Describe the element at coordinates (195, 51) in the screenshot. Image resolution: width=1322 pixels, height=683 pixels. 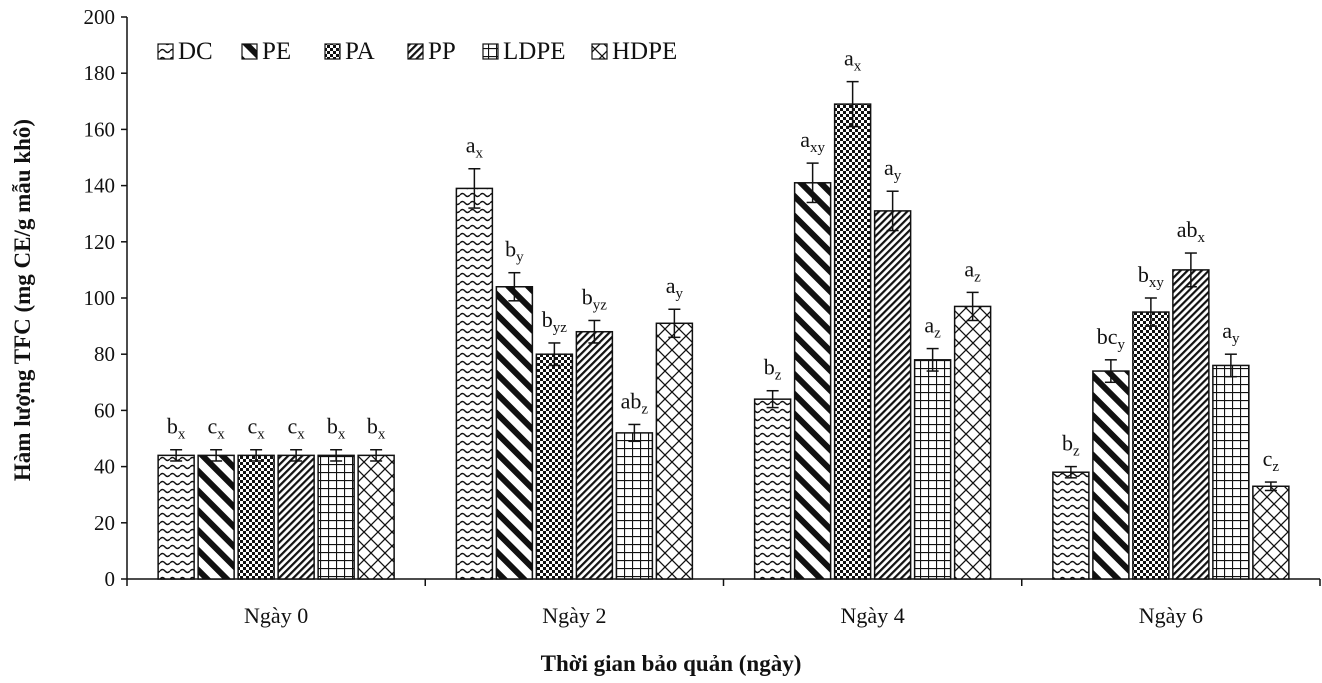
I see `legend-label-dc: DC` at that location.